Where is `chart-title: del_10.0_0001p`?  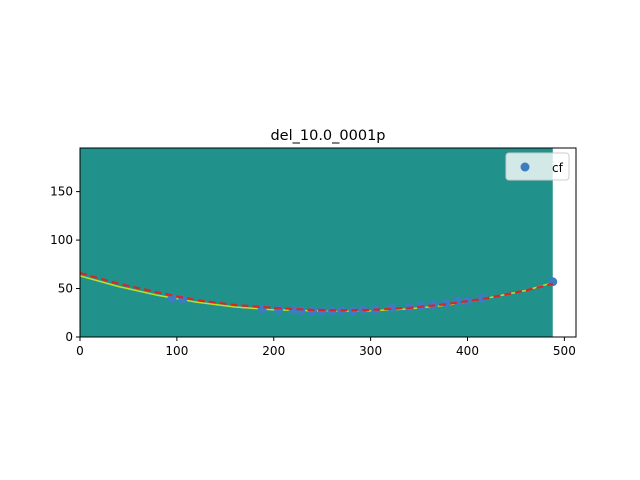
chart-title: del_10.0_0001p is located at coordinates (327, 136).